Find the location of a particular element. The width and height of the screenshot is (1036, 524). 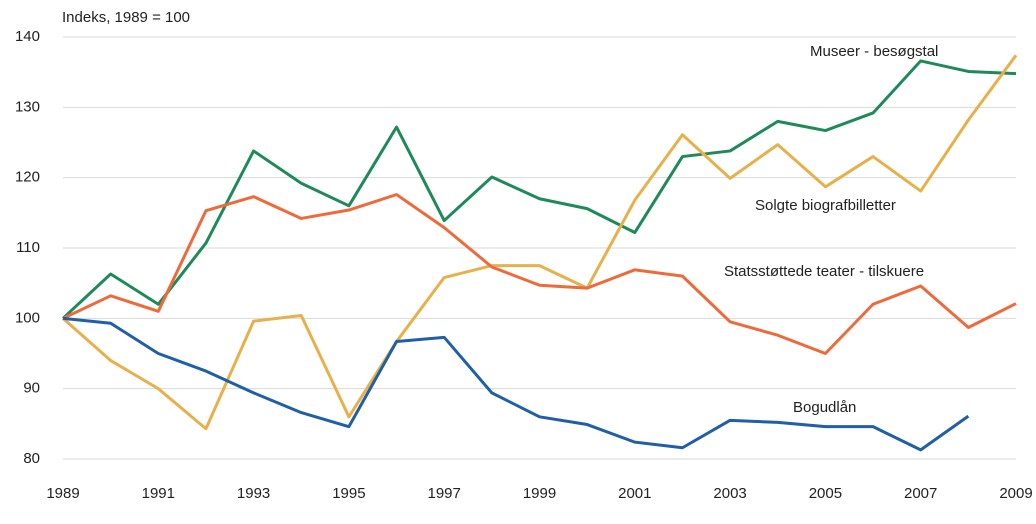

x-tick-label: 1997 is located at coordinates (444, 493).